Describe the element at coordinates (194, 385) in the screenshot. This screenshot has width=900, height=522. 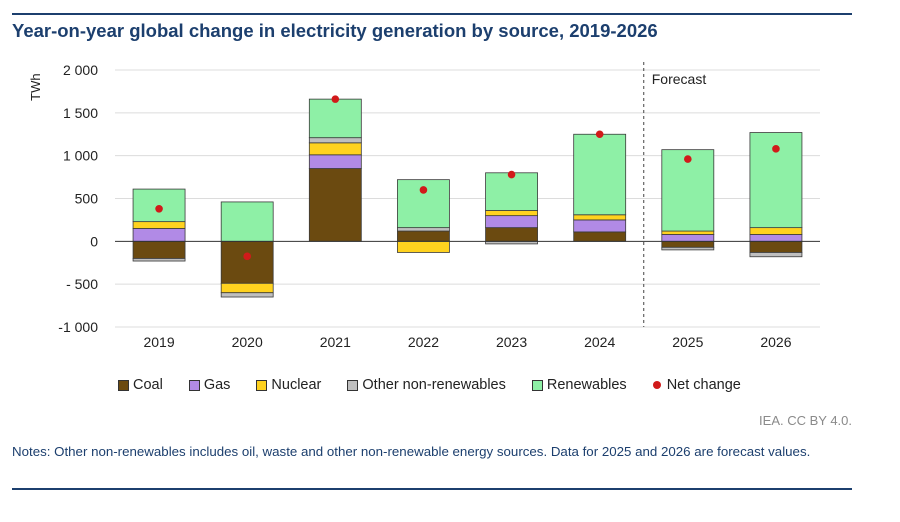
I see `legend-swatch-gas` at that location.